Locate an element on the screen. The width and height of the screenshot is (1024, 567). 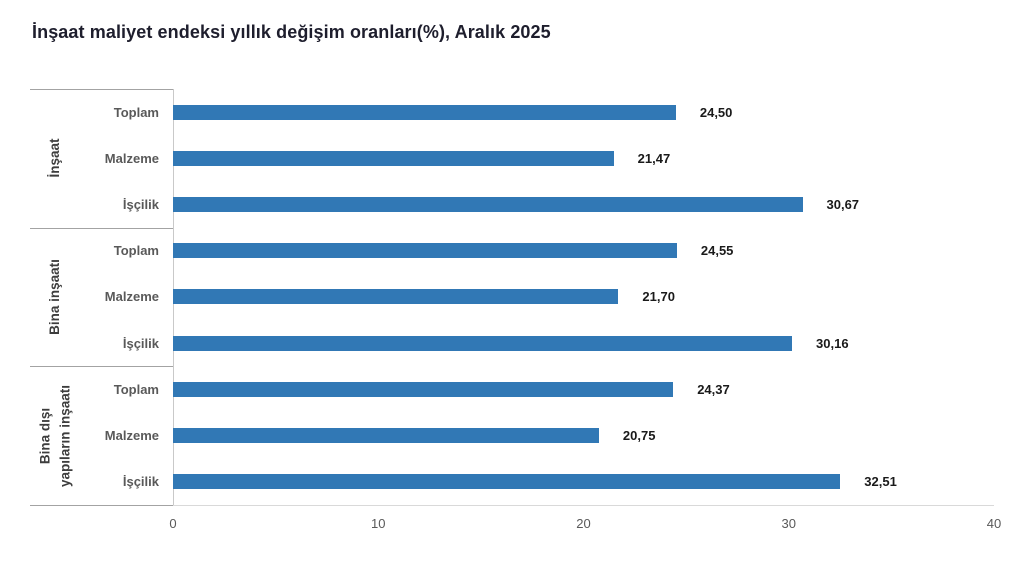
group-label-cell: İnşaat is located at coordinates (55, 158).